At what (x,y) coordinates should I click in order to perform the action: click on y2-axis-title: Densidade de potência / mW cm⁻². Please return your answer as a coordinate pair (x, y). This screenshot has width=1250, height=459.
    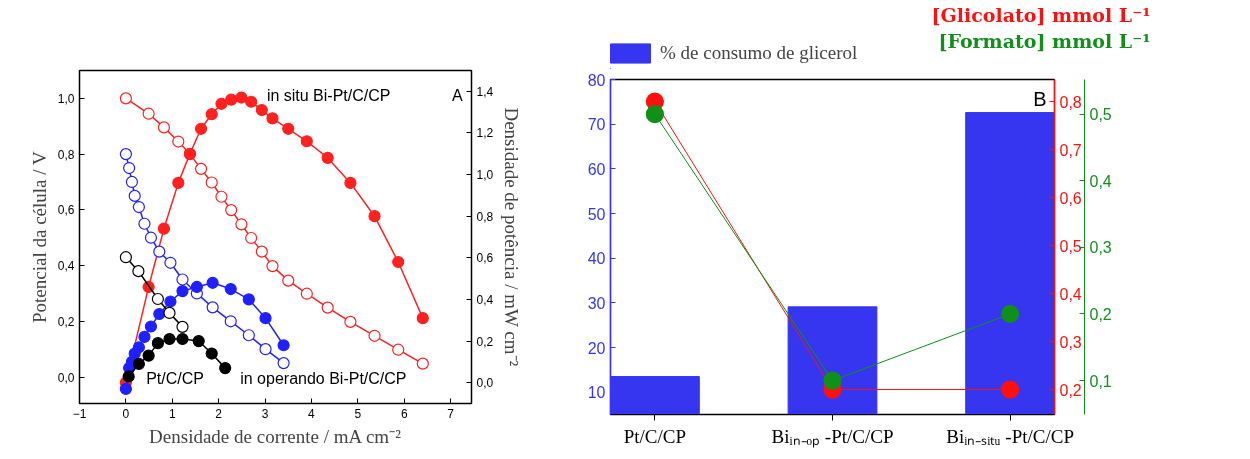
    Looking at the image, I should click on (512, 237).